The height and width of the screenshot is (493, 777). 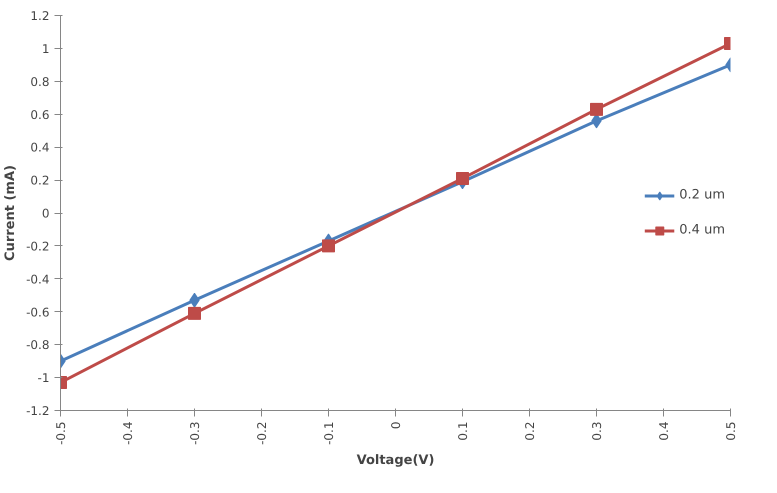 I want to click on y-tick-label: 0.6, so click(x=40, y=115).